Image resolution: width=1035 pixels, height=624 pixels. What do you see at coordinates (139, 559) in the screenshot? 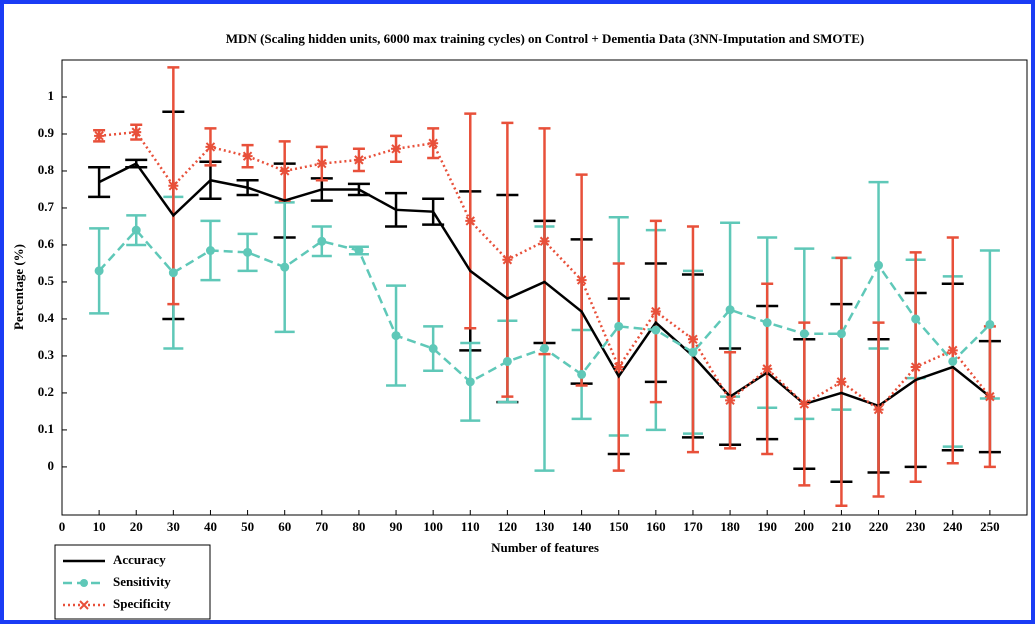
I see `legend-label: Accuracy` at bounding box center [139, 559].